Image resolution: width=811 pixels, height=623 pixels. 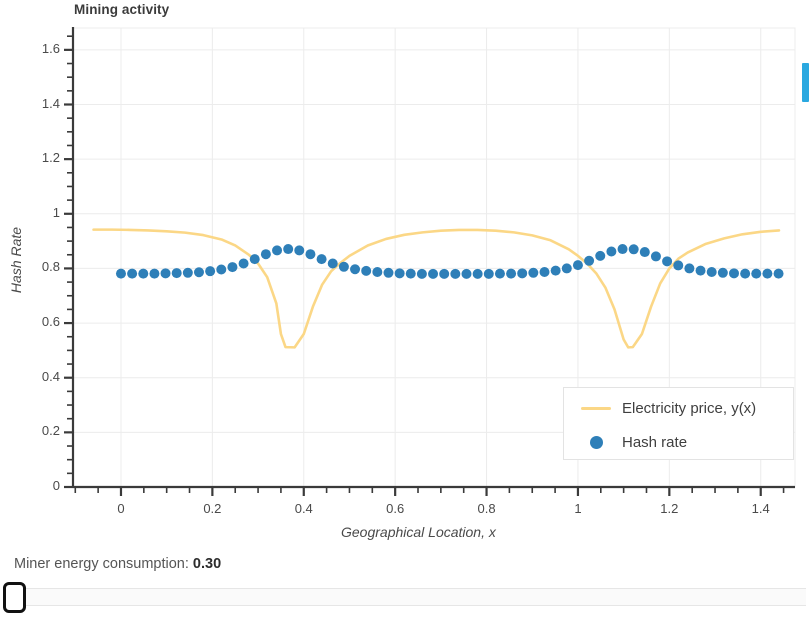 I want to click on slider-label-text: Miner energy consumption:, so click(x=103, y=564).